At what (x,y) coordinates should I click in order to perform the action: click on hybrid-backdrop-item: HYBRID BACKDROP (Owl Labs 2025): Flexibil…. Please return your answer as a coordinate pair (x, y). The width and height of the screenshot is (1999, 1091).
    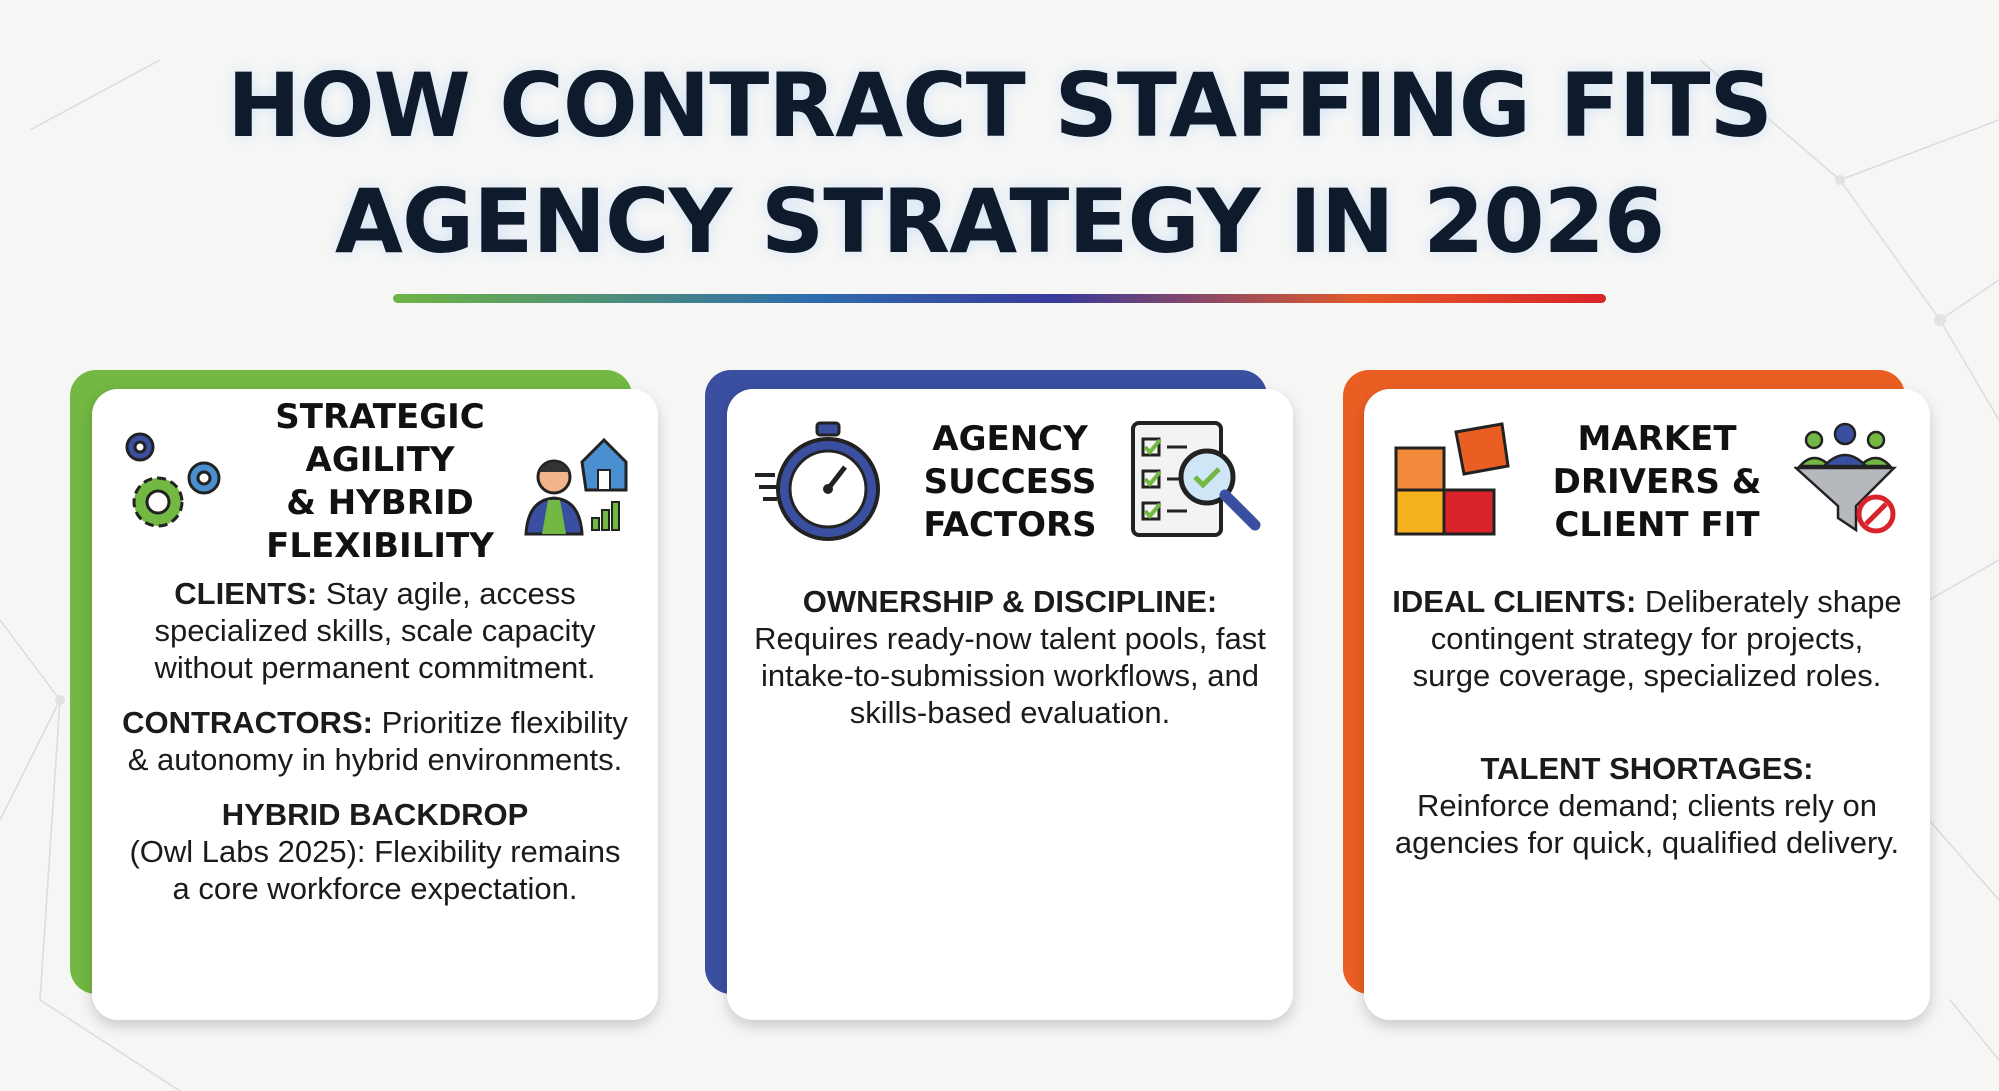
    Looking at the image, I should click on (375, 851).